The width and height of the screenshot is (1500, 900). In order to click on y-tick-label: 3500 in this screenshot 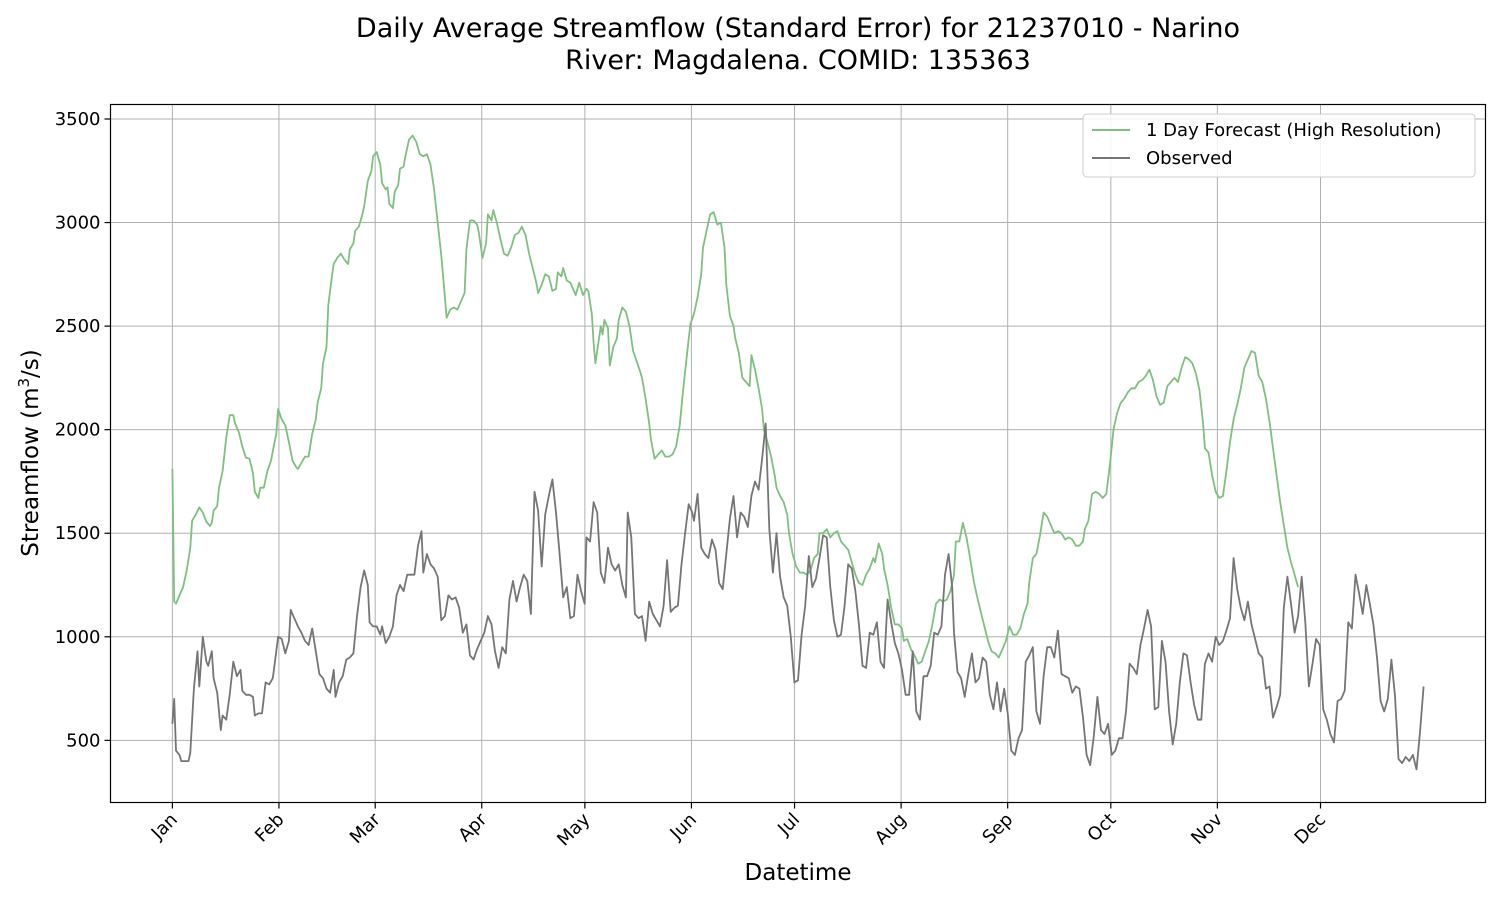, I will do `click(78, 119)`.